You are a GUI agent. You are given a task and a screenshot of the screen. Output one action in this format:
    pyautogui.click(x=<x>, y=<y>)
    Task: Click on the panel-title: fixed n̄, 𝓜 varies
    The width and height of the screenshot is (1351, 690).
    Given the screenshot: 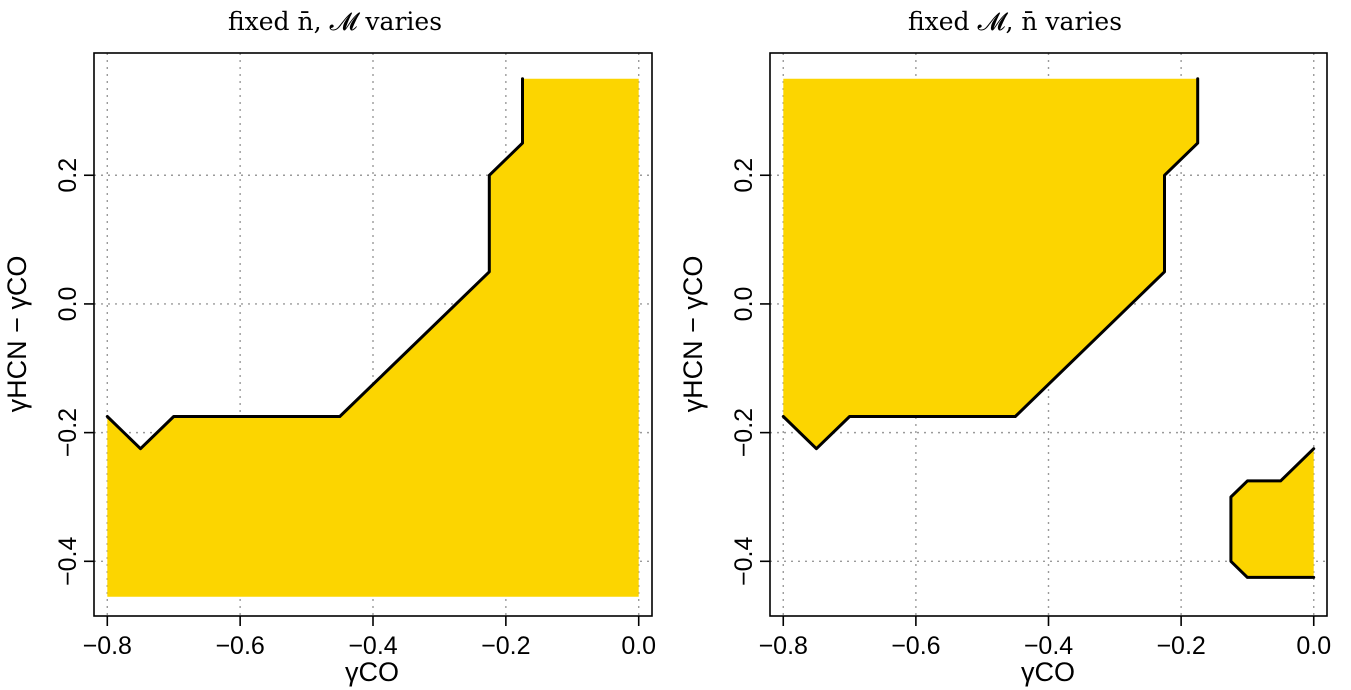 What is the action you would take?
    pyautogui.click(x=335, y=21)
    